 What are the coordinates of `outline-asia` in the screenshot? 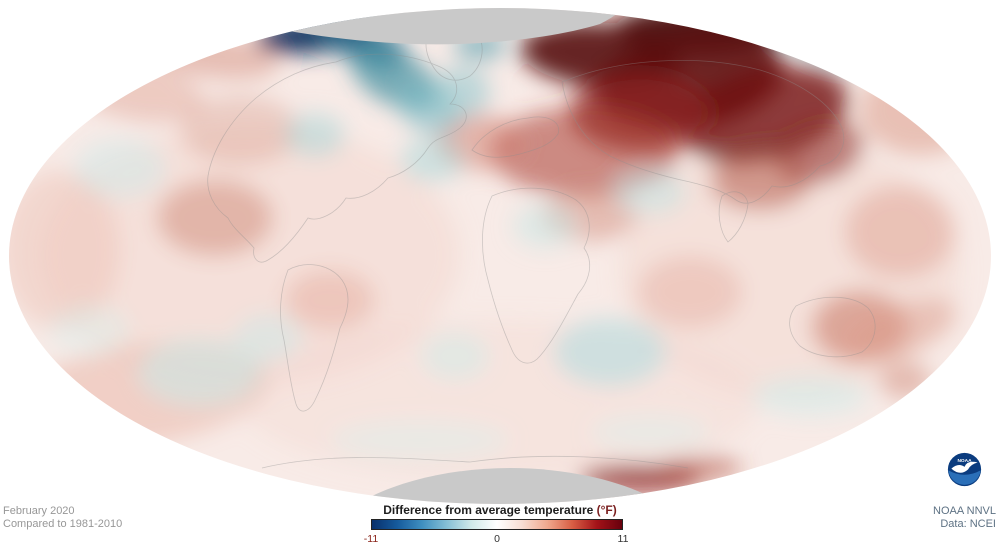 It's located at (703, 132).